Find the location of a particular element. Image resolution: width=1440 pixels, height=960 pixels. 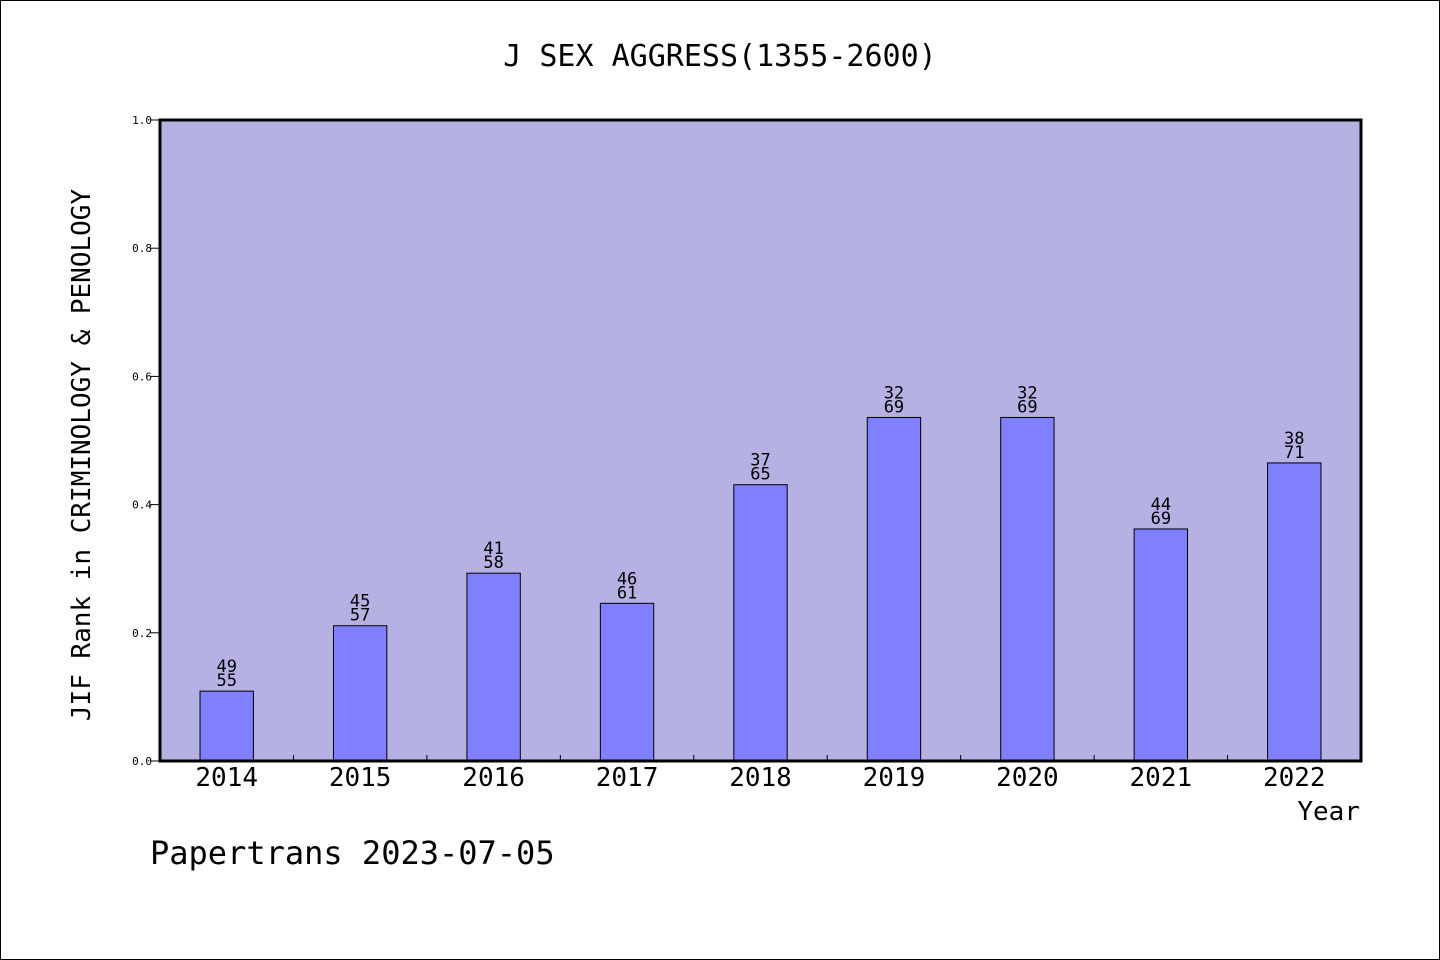

bar-label-total-2014: 55 is located at coordinates (226, 681).